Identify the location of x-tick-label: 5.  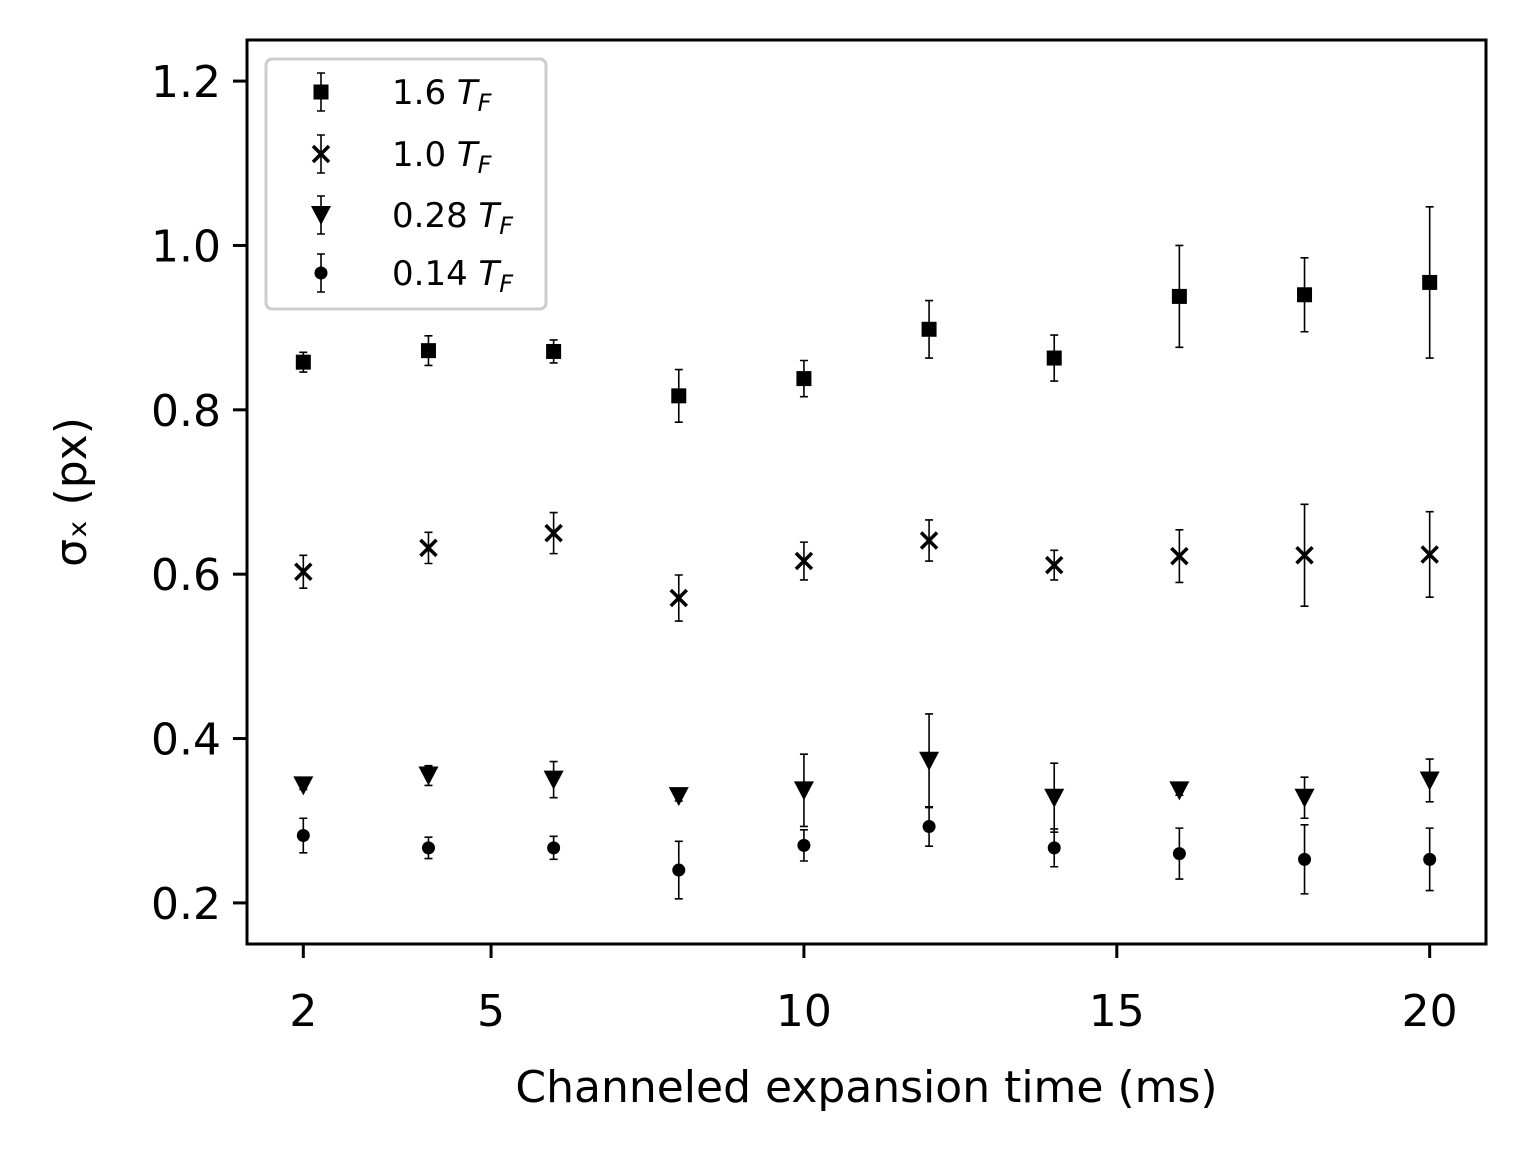
(491, 1011).